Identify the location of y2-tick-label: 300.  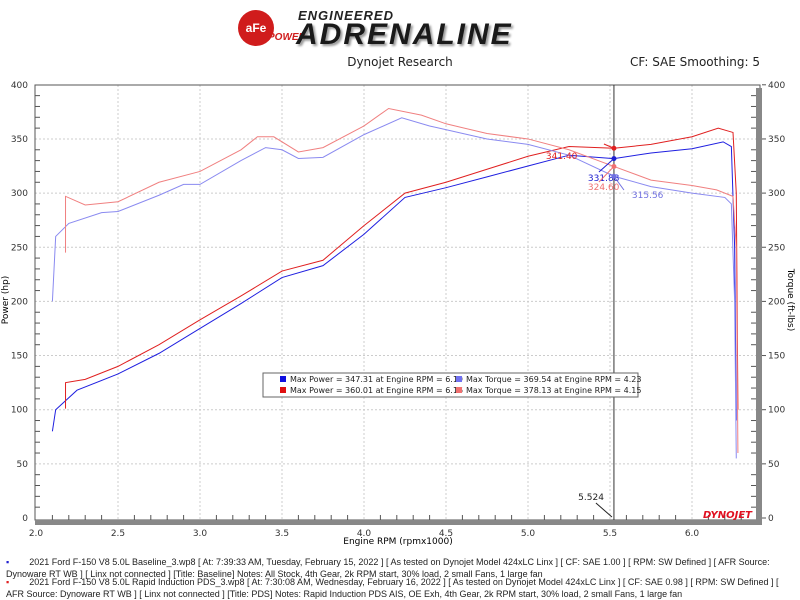
(776, 194).